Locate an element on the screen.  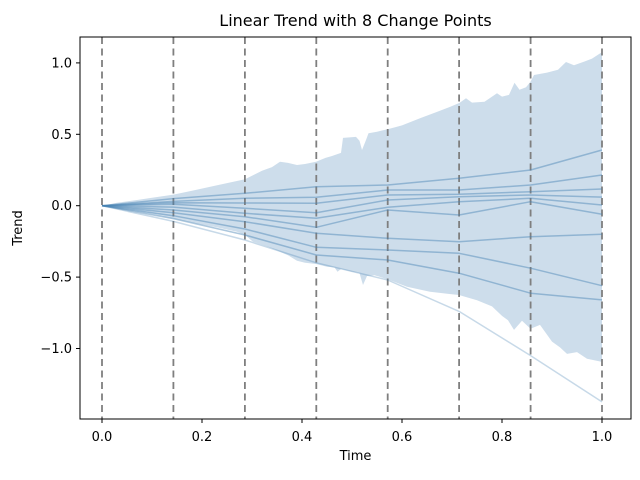
x-tick-label-4: 0.8 is located at coordinates (502, 437).